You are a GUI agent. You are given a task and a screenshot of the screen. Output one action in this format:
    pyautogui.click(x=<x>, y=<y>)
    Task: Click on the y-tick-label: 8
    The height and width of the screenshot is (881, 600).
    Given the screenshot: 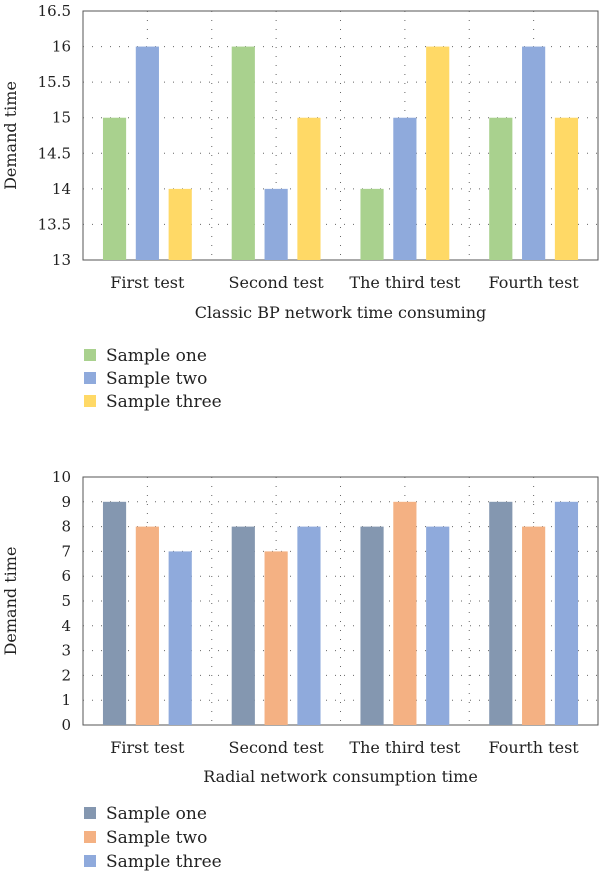 What is the action you would take?
    pyautogui.click(x=66, y=527)
    